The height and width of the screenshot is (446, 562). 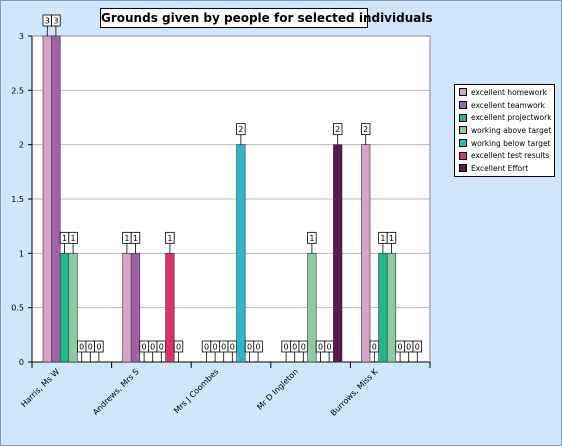 I want to click on legend-item: Excellent Effort, so click(x=504, y=168).